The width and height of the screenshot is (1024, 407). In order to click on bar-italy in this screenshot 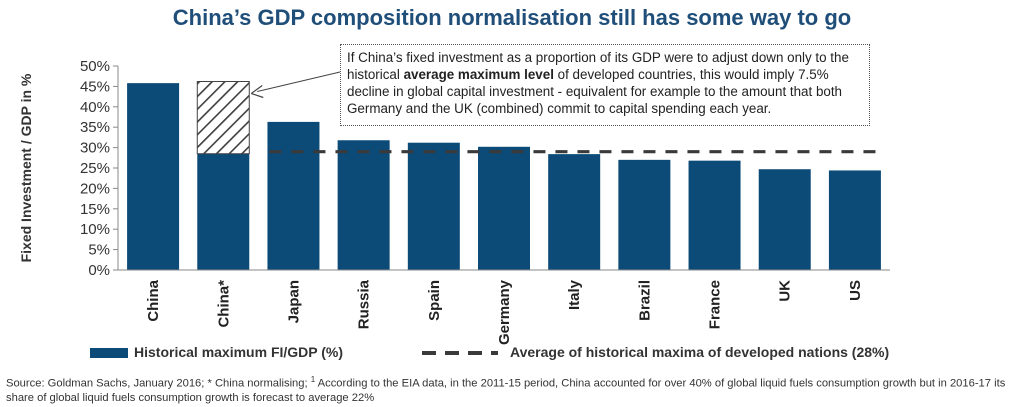, I will do `click(574, 212)`.